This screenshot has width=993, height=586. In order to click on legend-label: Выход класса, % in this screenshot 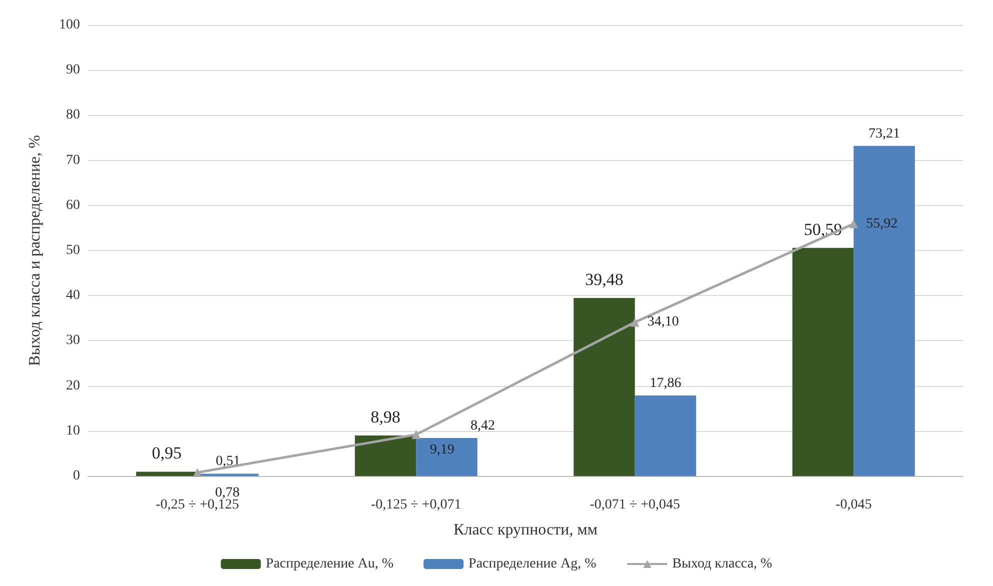, I will do `click(722, 564)`.